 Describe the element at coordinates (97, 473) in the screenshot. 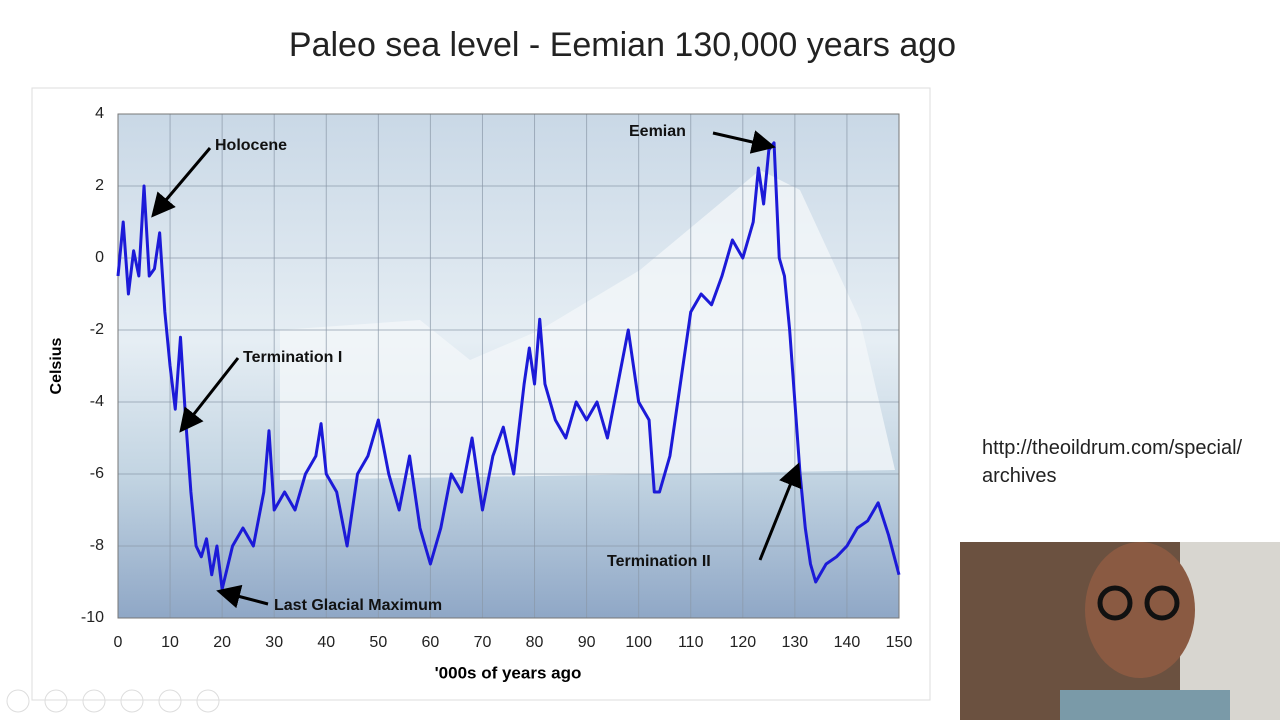

I see `y-tick-label: -6` at that location.